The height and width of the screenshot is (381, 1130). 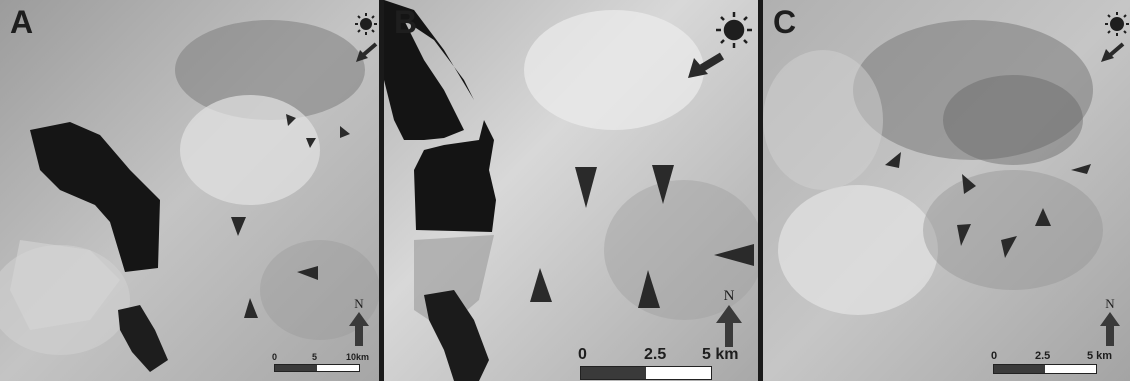 I want to click on panel-label-a: A, so click(x=22, y=22).